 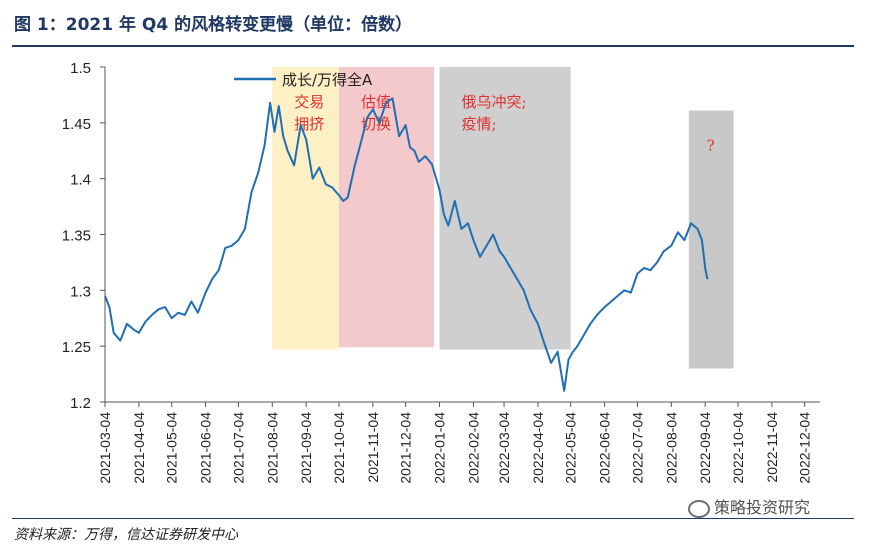 I want to click on x-tick-label-8: 2021-11-04, so click(x=373, y=447).